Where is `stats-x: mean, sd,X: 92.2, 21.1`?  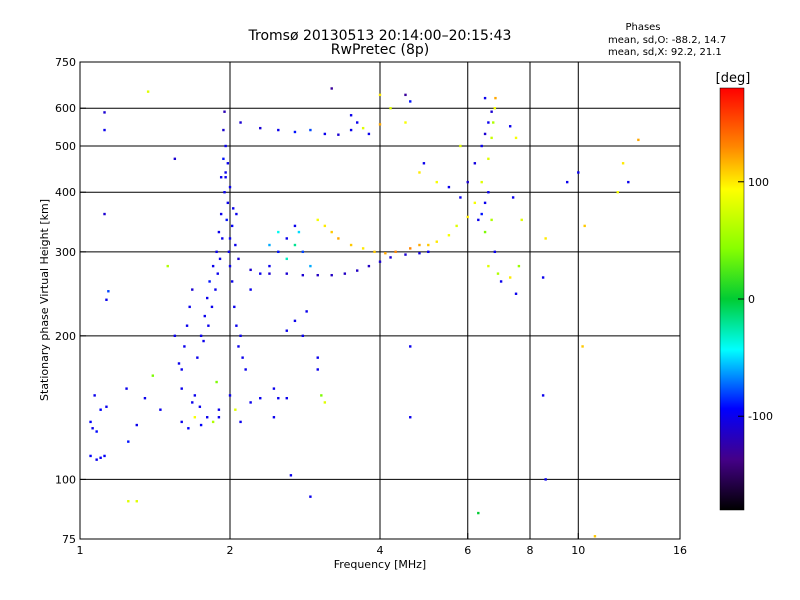
stats-x: mean, sd,X: 92.2, 21.1 is located at coordinates (665, 52).